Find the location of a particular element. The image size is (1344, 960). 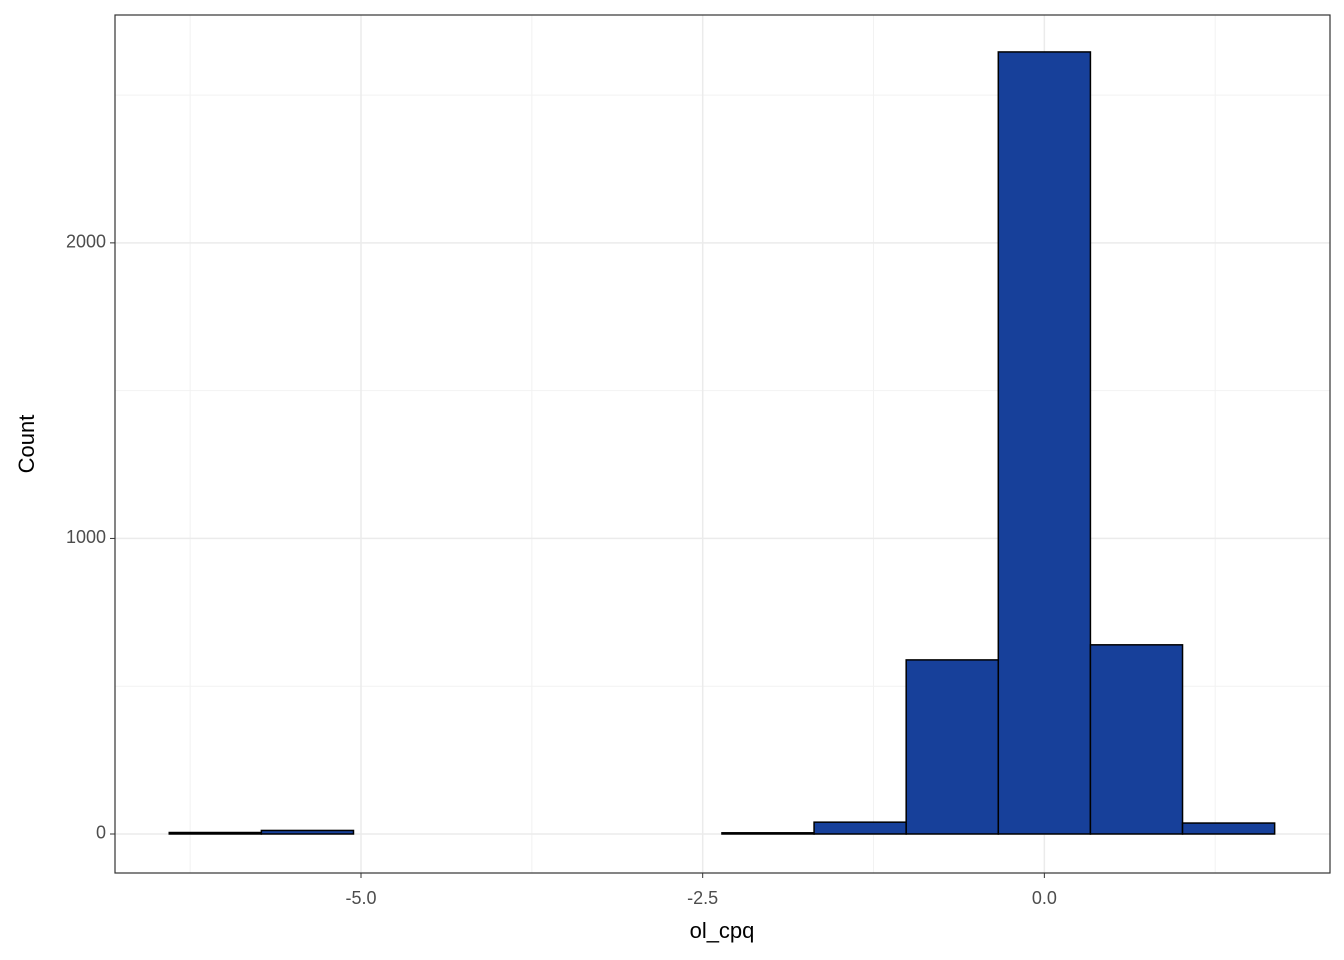

x-axis-title: ol_cpq is located at coordinates (722, 930).